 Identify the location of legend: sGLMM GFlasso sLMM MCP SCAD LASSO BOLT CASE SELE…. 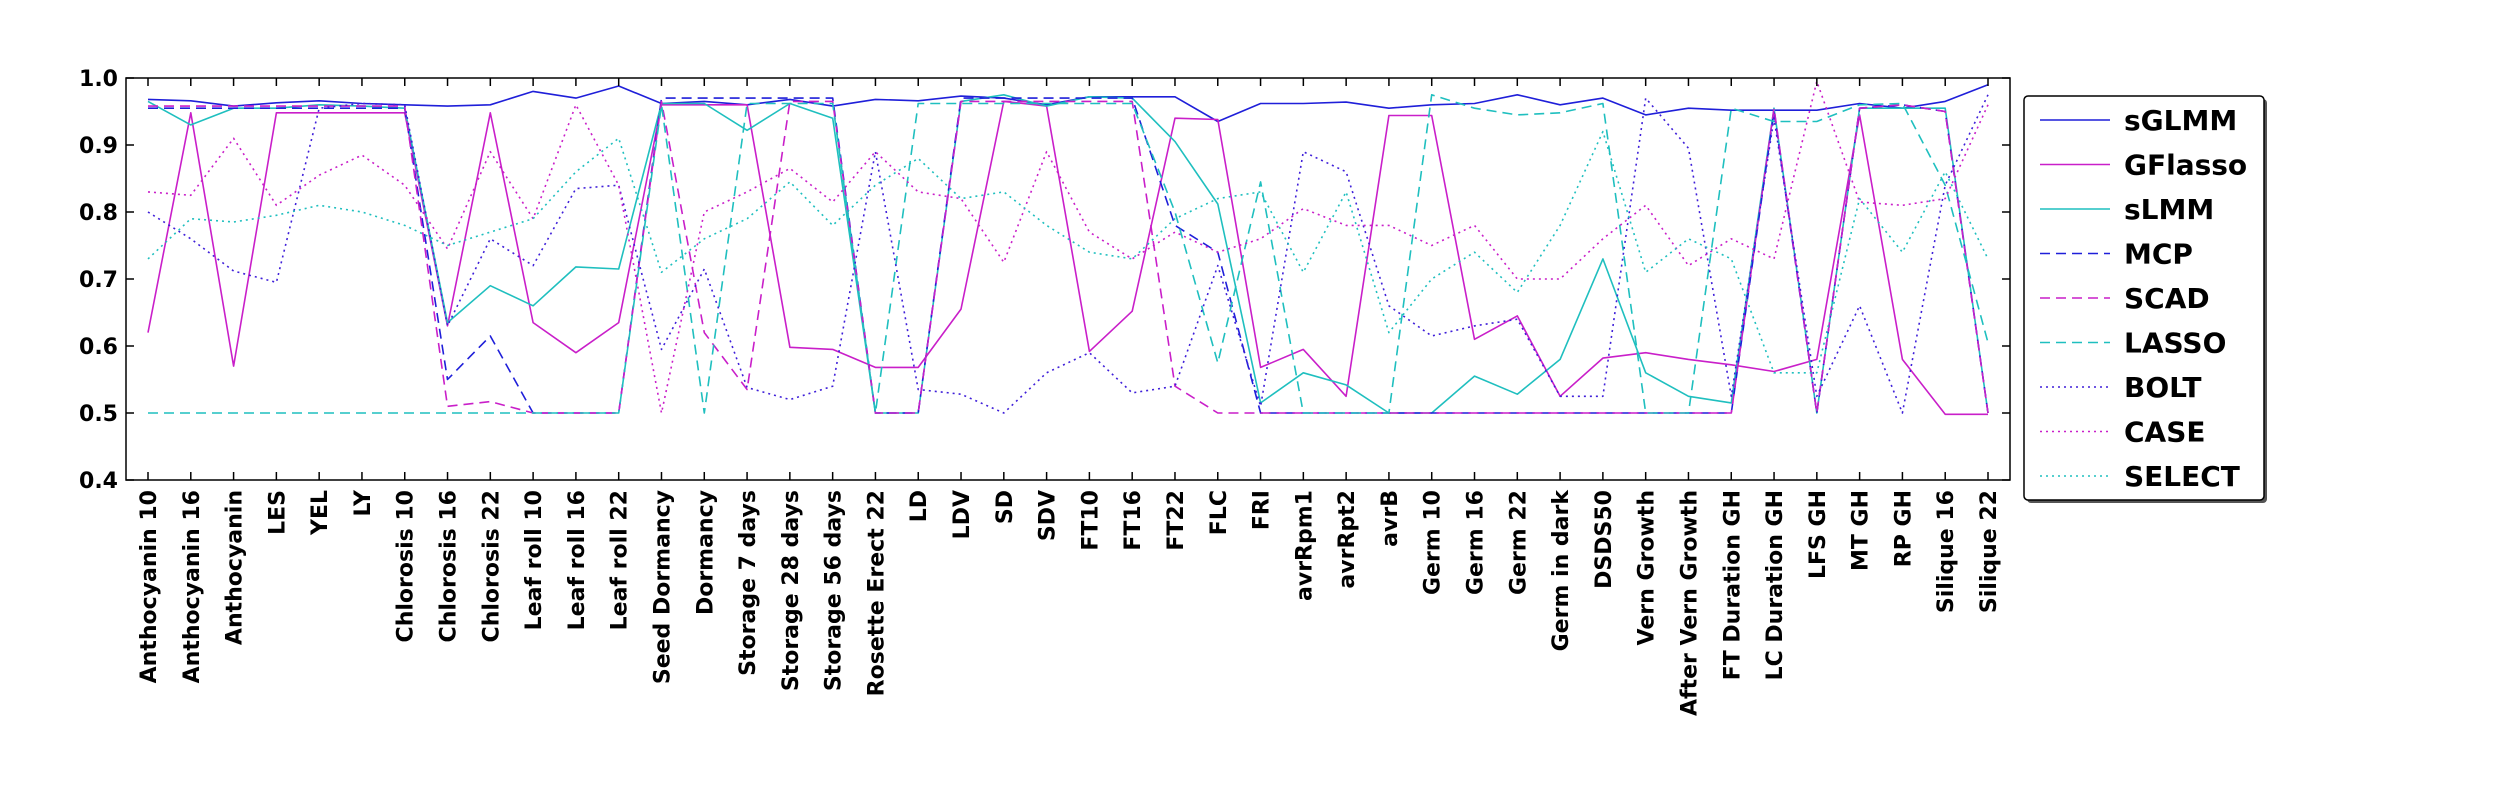
(2145, 299).